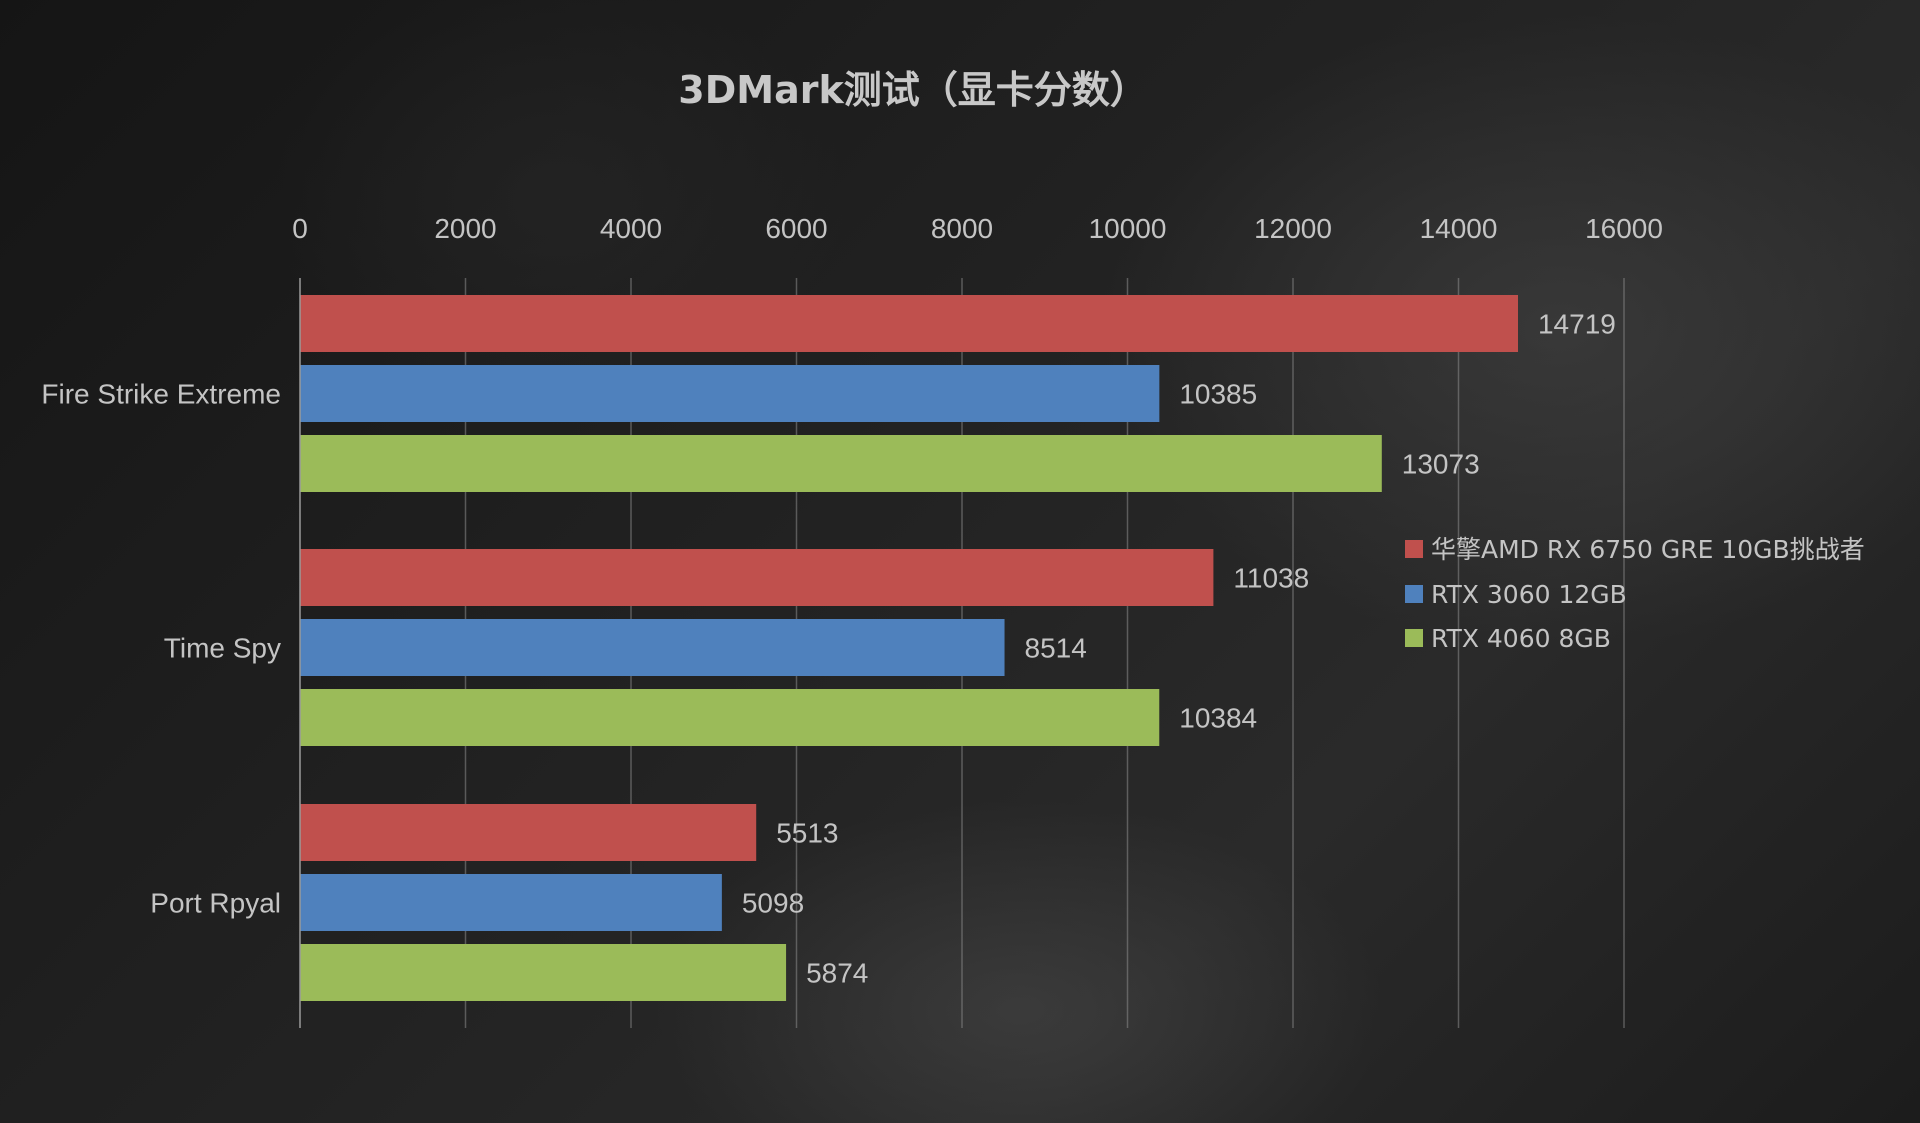 This screenshot has height=1123, width=1920. Describe the element at coordinates (161, 649) in the screenshot. I see `category-labels: Fire Strike Extreme Time Spy Port Rpyal` at that location.